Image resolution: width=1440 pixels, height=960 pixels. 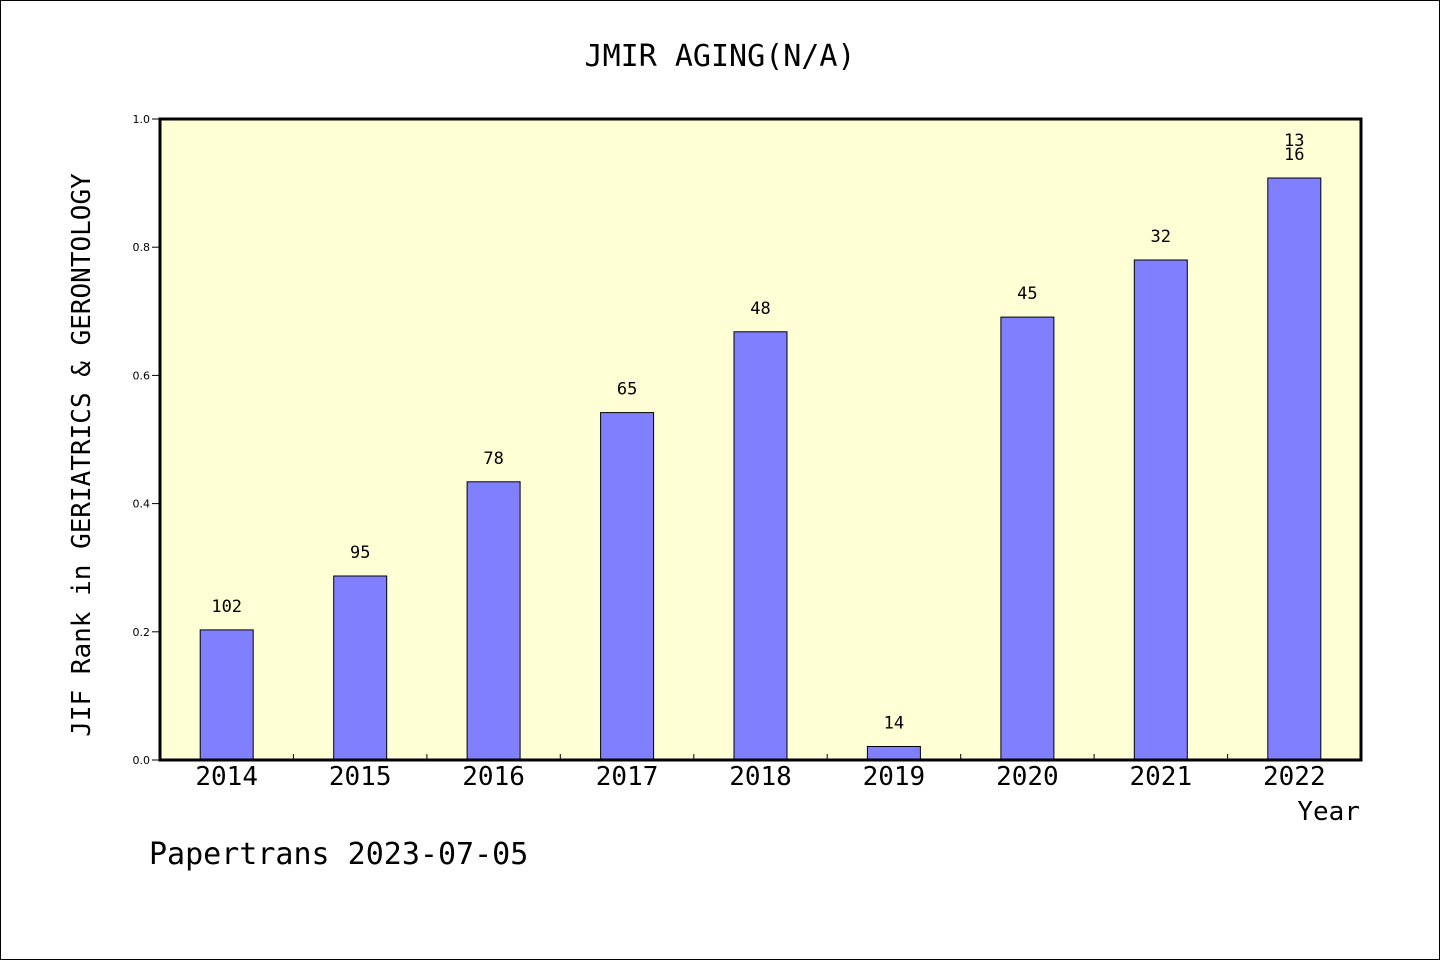 I want to click on x-tick-label-2017: 2017, so click(x=627, y=777).